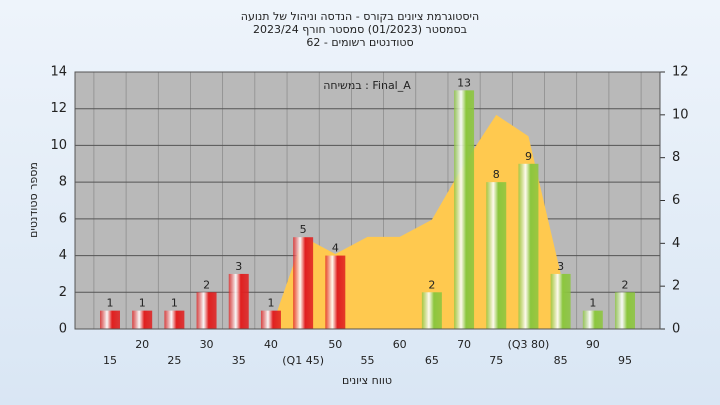 The width and height of the screenshot is (720, 405). What do you see at coordinates (464, 82) in the screenshot?
I see `data-label: 13` at bounding box center [464, 82].